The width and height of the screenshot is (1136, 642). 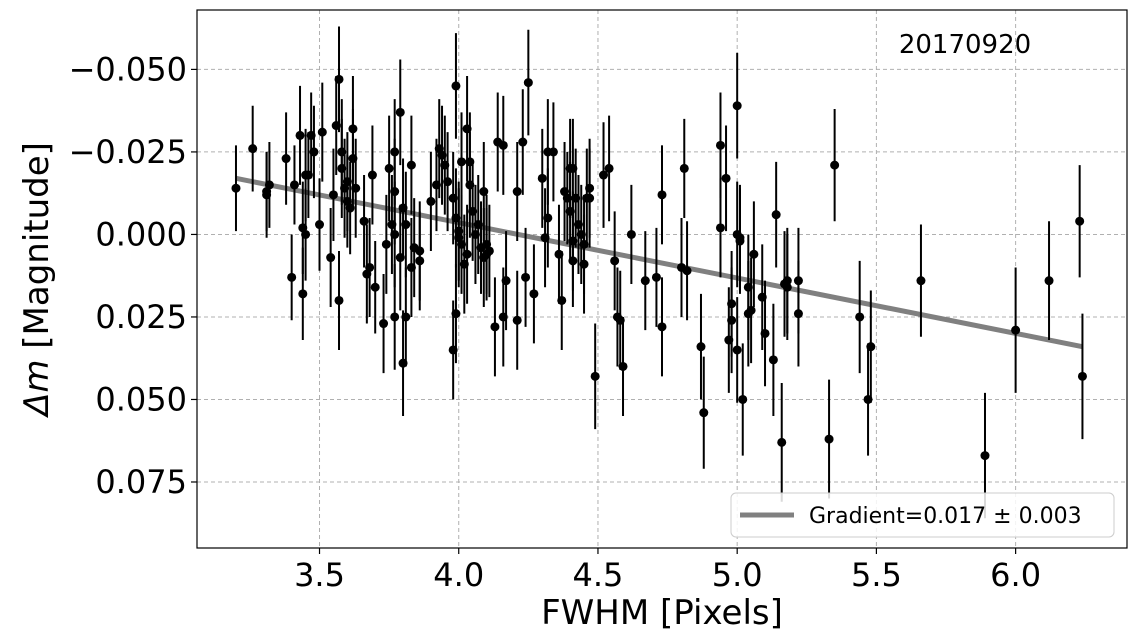 I want to click on y-axis-title-unit: [Magnitude], so click(x=37, y=250).